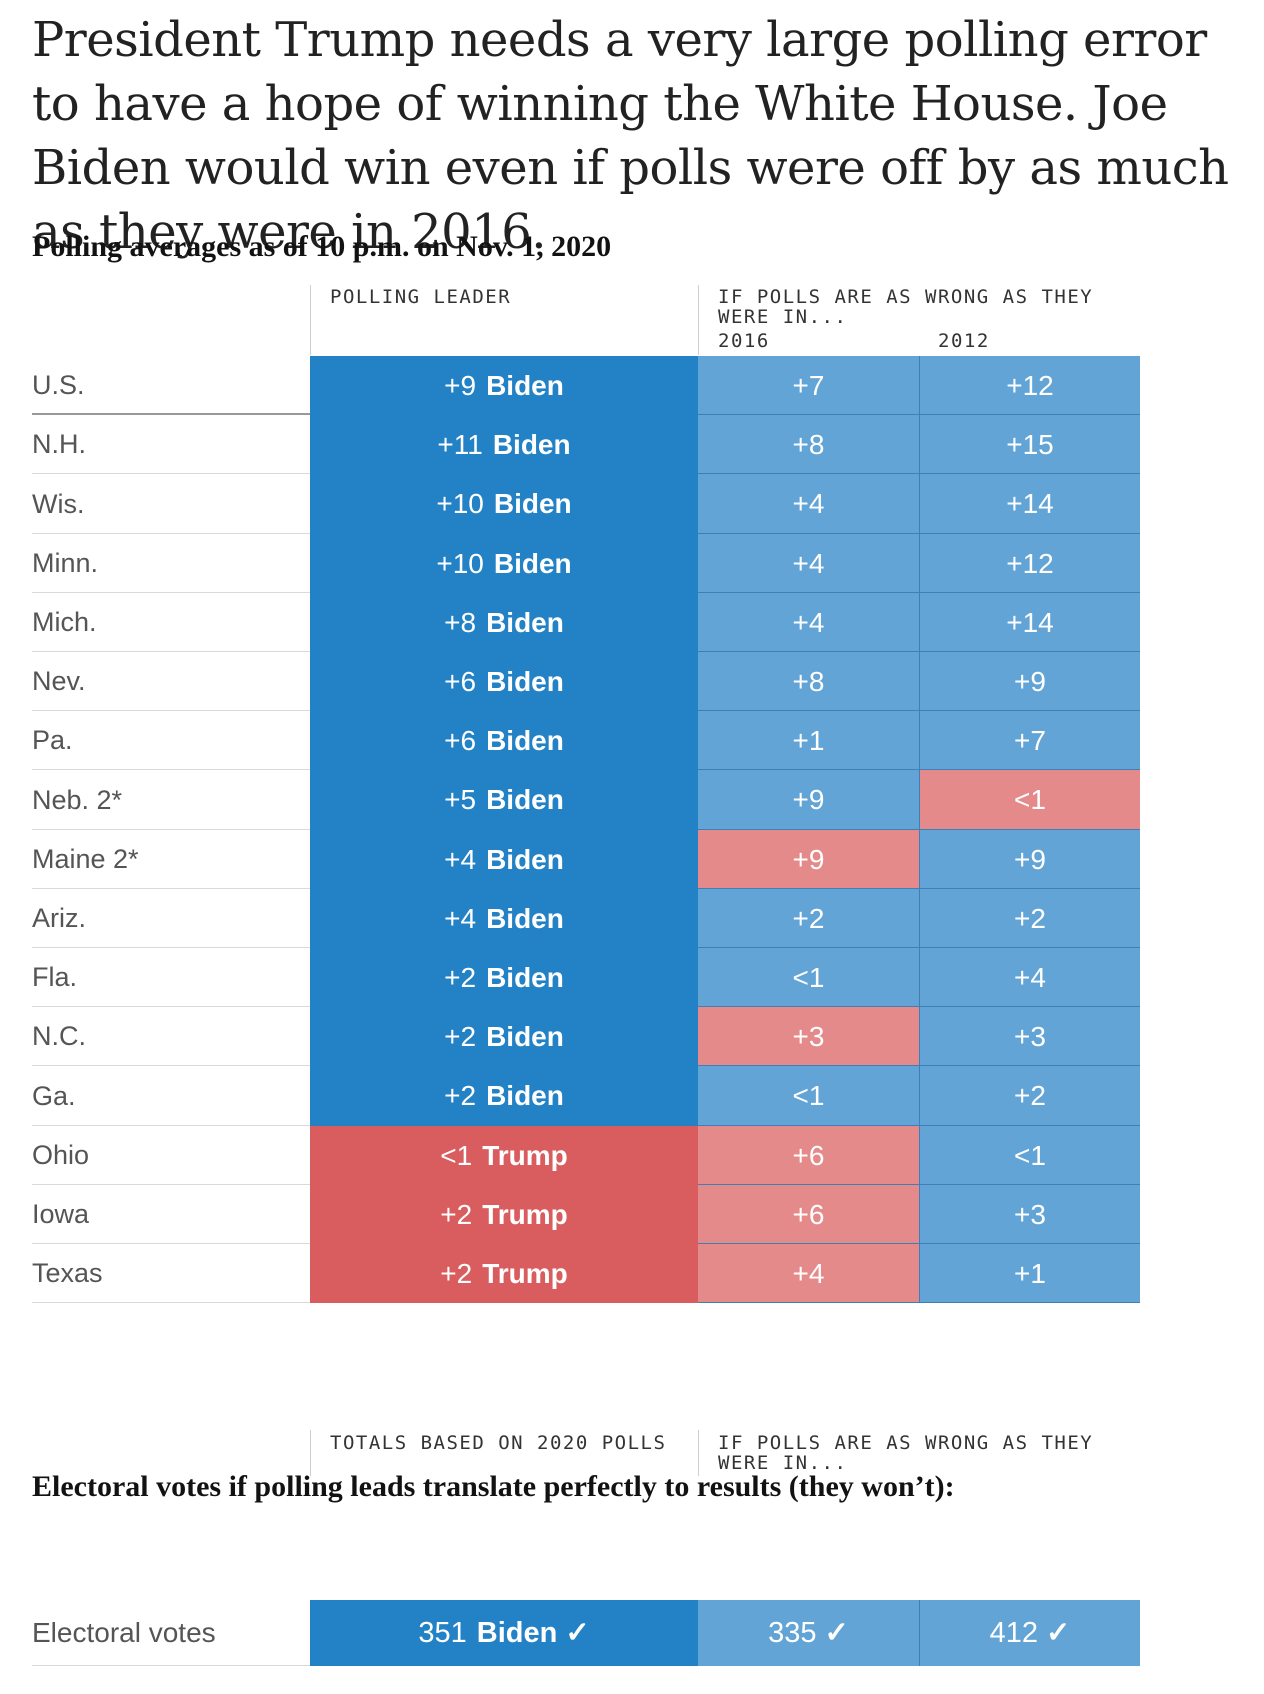  I want to click on leader-cell: +4 Biden, so click(504, 859).